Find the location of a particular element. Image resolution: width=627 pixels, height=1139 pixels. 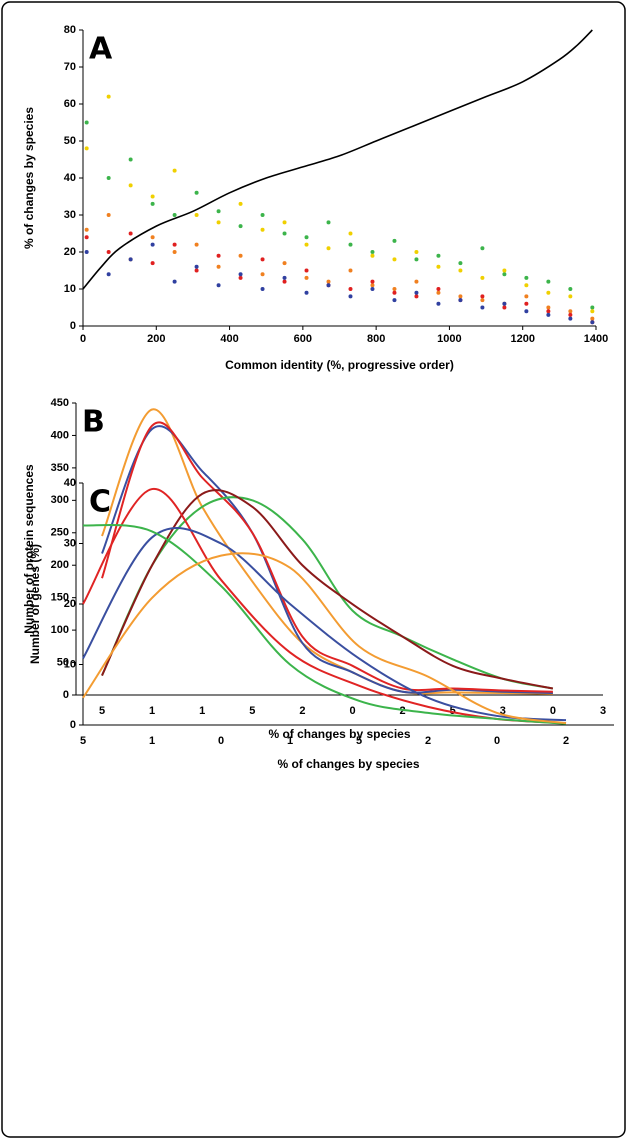

x-tick-label: 600 is located at coordinates (303, 339).